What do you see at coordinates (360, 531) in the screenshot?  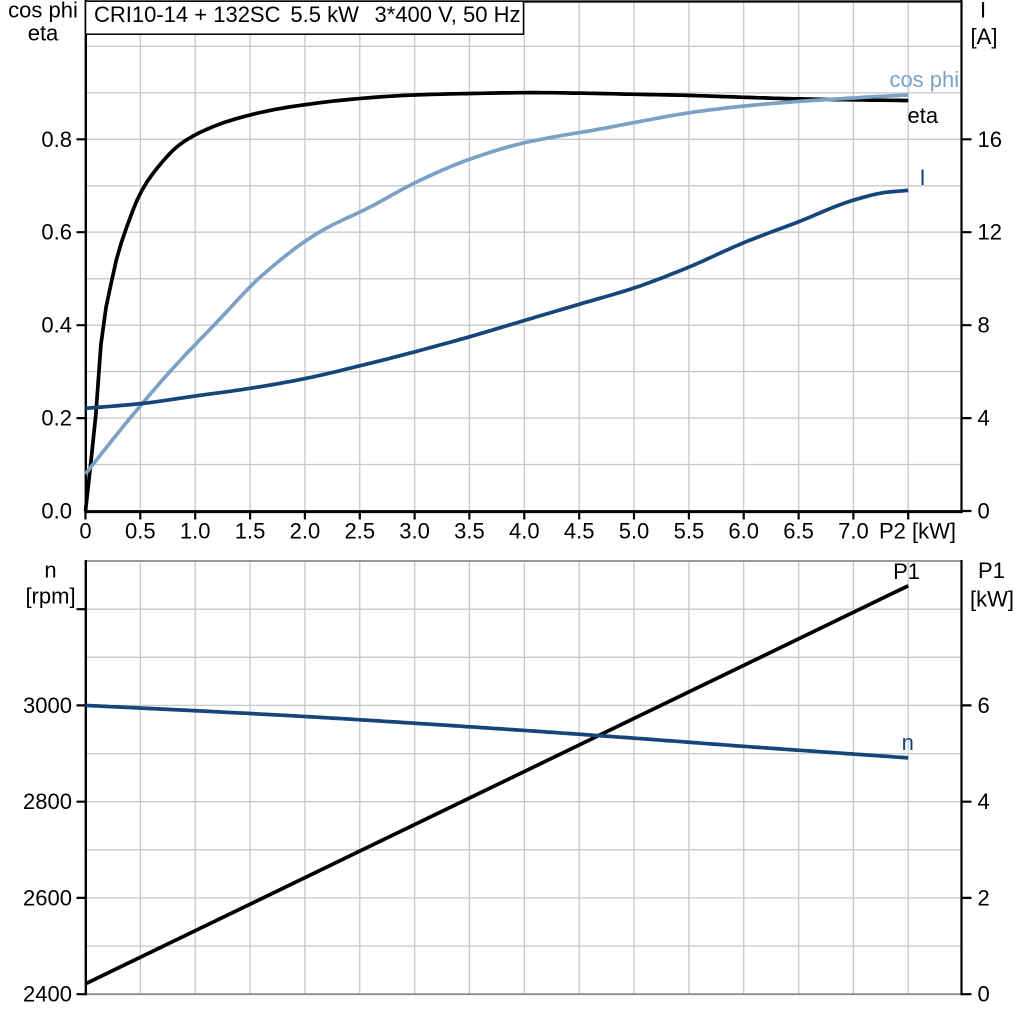 I see `svg-text: 2.5` at bounding box center [360, 531].